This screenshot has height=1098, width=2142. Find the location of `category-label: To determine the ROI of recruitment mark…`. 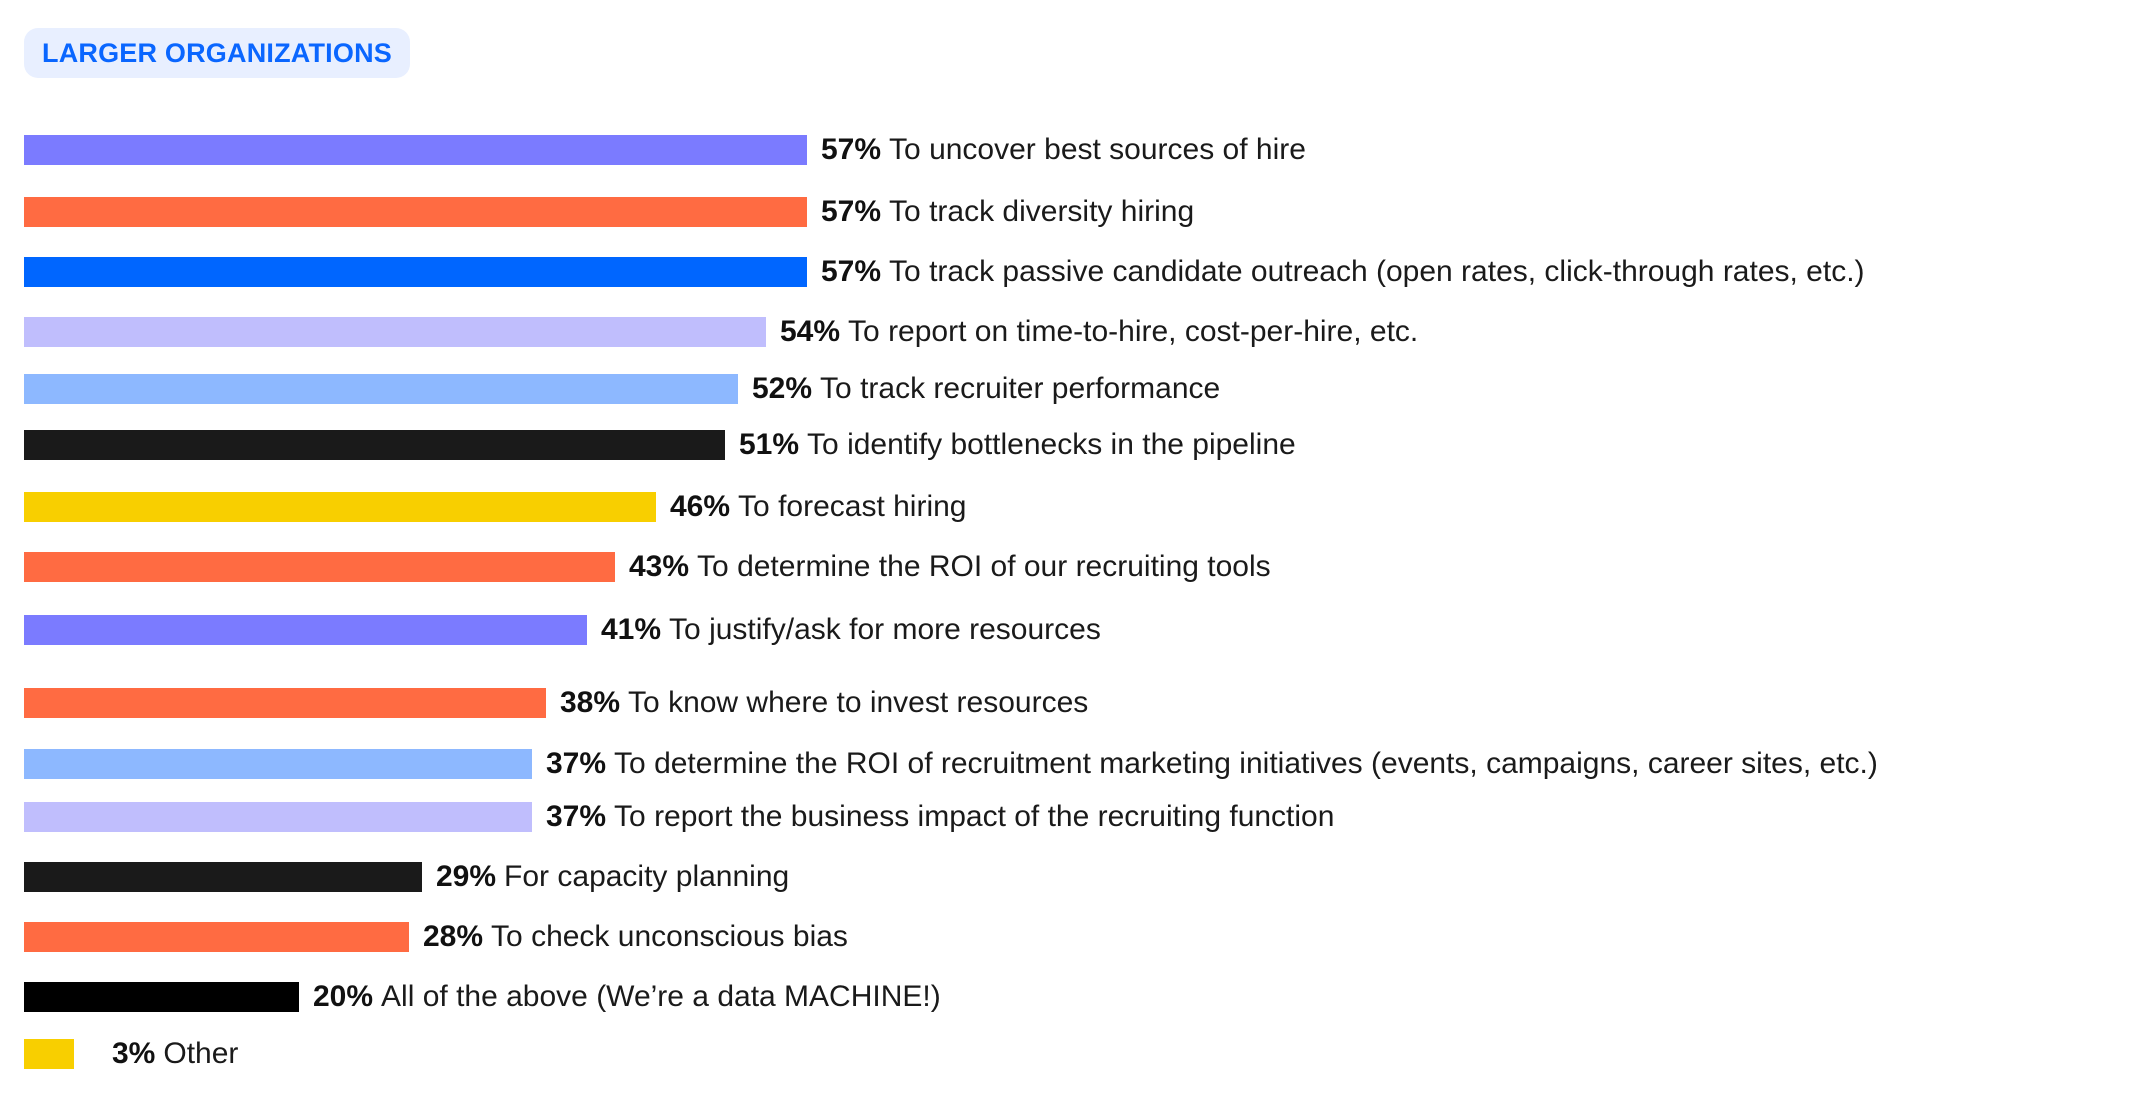

category-label: To determine the ROI of recruitment mark… is located at coordinates (1246, 763).